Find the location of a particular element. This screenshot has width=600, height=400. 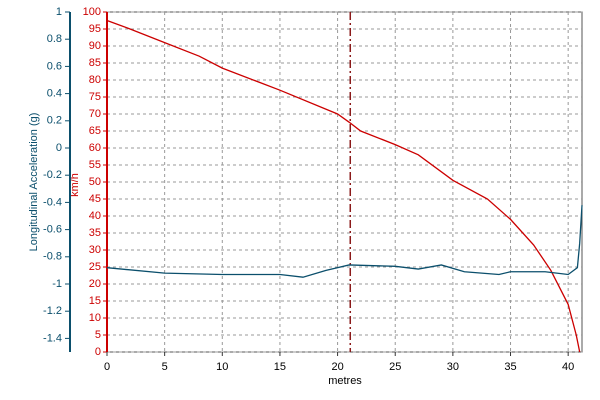

y-tick-label: 0 is located at coordinates (98, 352).